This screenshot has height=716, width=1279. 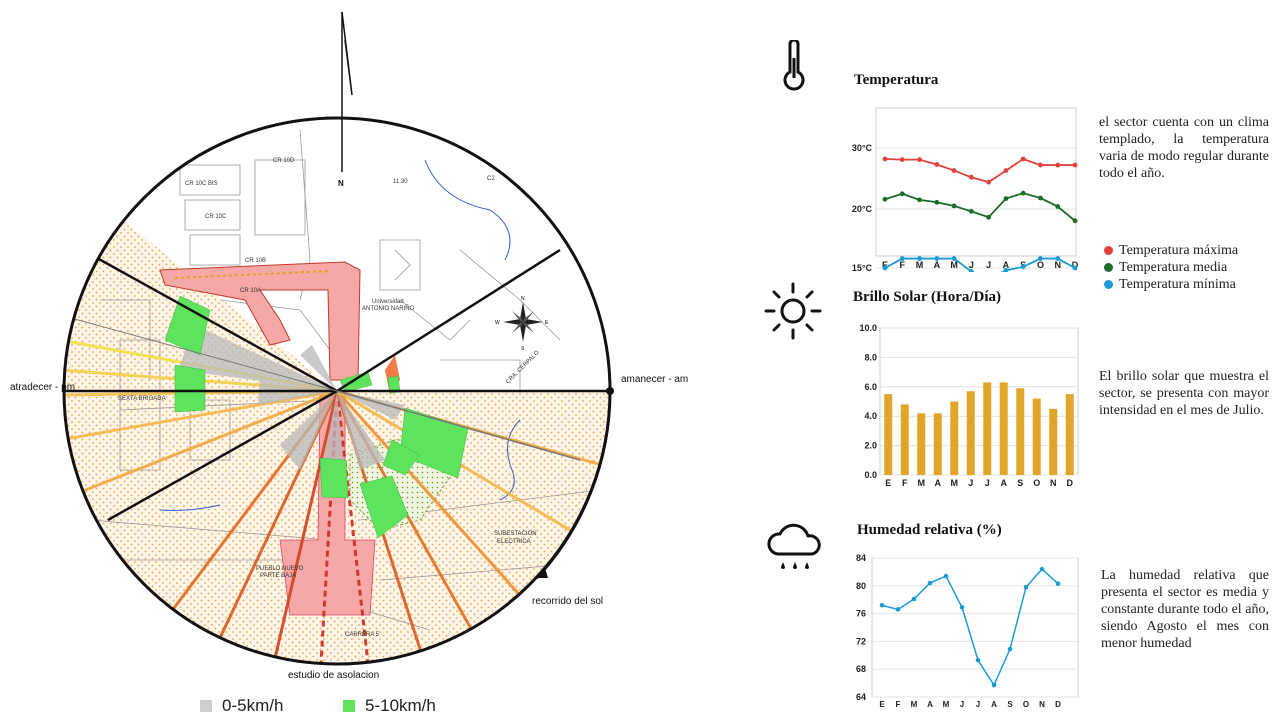 What do you see at coordinates (284, 161) in the screenshot?
I see `map-label: CR 10D` at bounding box center [284, 161].